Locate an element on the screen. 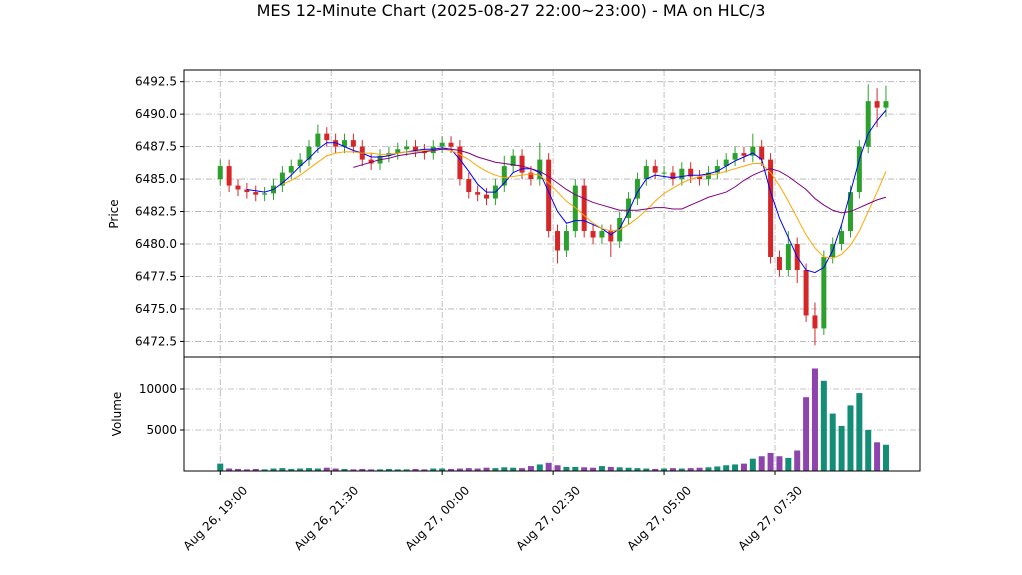 The height and width of the screenshot is (575, 1022). y-axis-label: Volume is located at coordinates (117, 414).